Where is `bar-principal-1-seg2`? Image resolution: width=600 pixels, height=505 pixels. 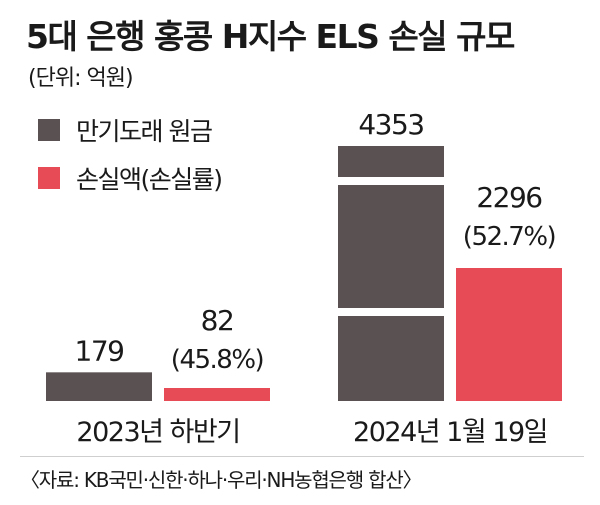
bar-principal-1-seg2 is located at coordinates (391, 246).